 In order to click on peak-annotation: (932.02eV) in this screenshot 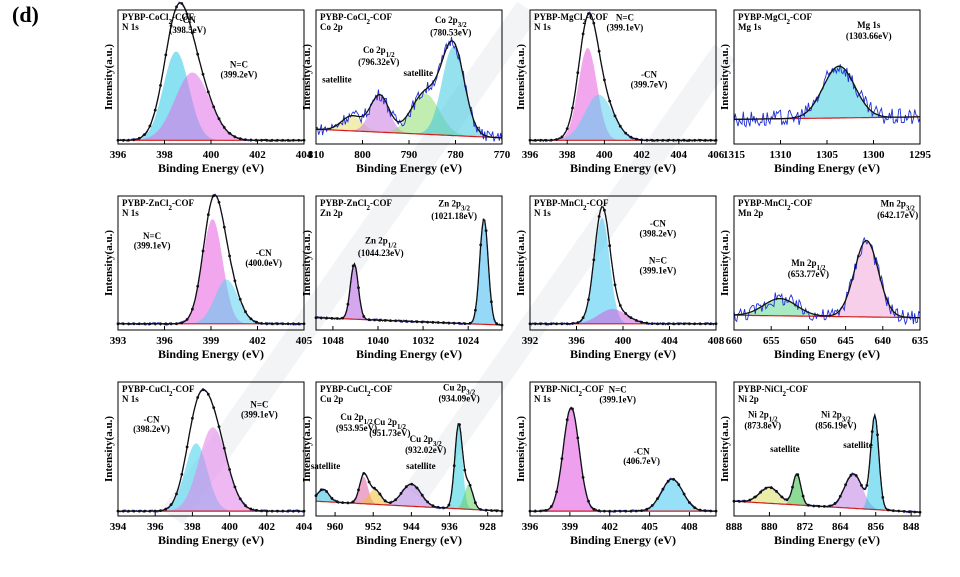, I will do `click(425, 450)`.